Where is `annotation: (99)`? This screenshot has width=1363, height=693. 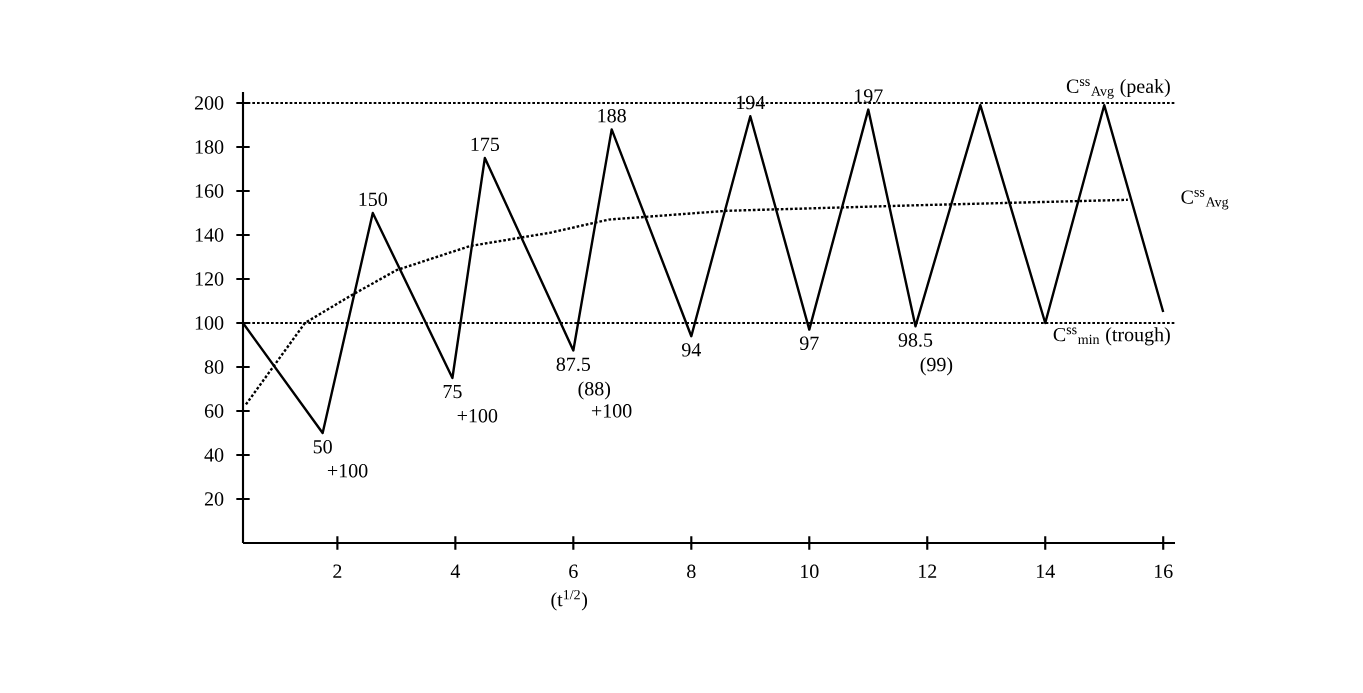 annotation: (99) is located at coordinates (936, 366).